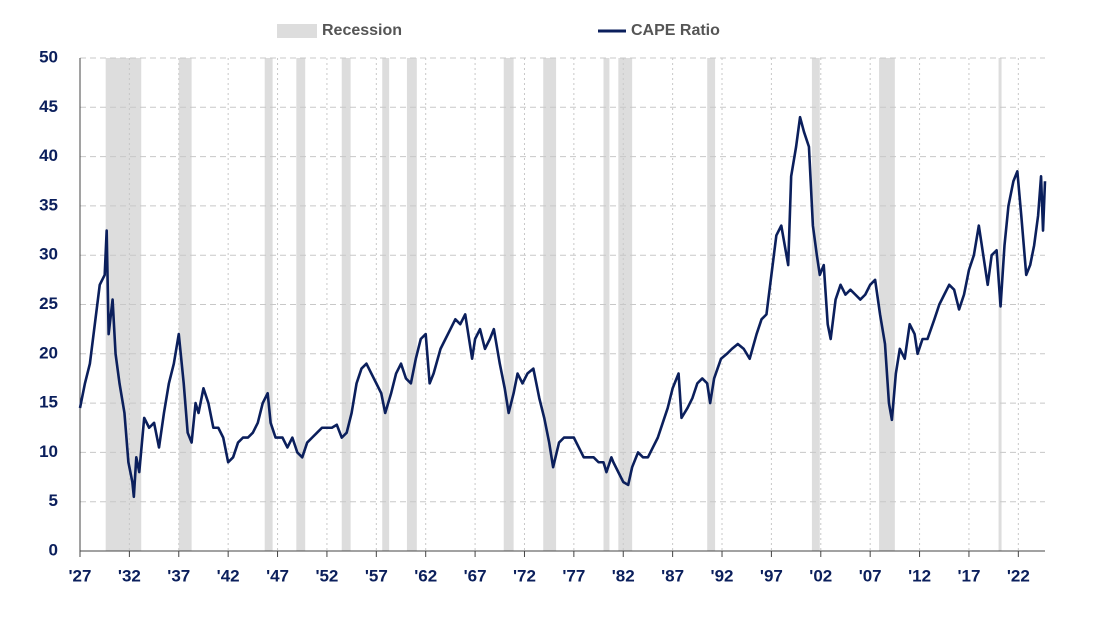 This screenshot has width=1094, height=621. What do you see at coordinates (573, 575) in the screenshot?
I see `x-tick-label: '77` at bounding box center [573, 575].